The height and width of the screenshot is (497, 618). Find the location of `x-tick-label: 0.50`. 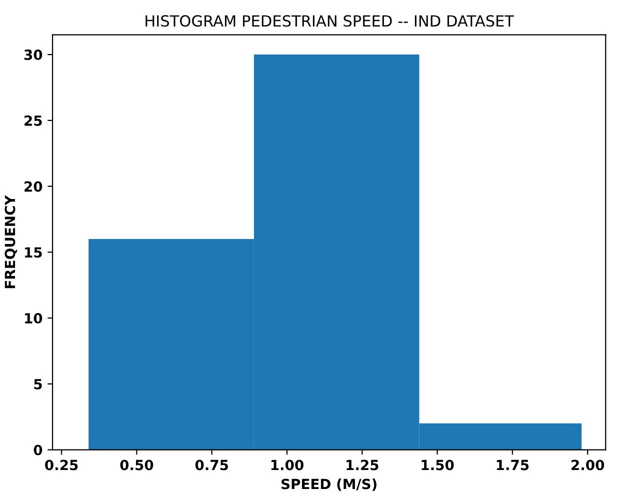

x-tick-label: 0.50 is located at coordinates (137, 465).